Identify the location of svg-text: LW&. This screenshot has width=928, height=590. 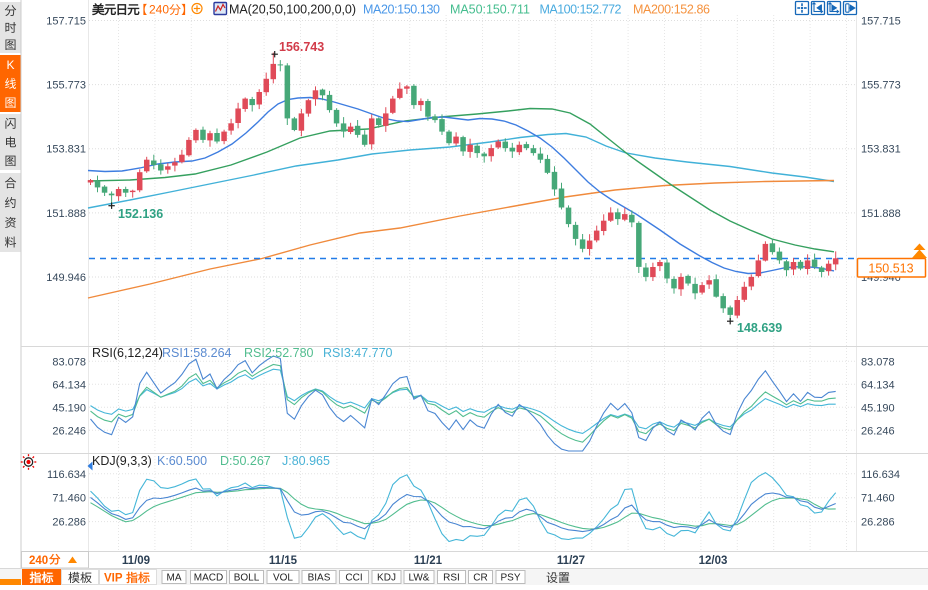
(419, 578).